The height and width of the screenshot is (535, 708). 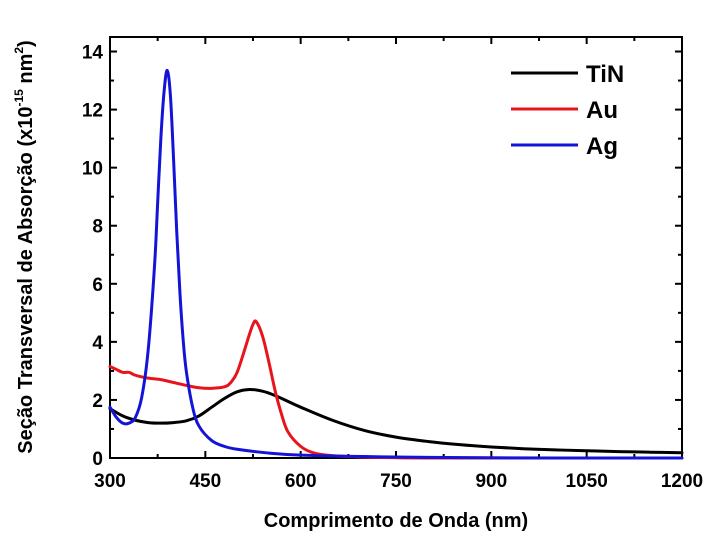 What do you see at coordinates (92, 169) in the screenshot?
I see `y-tick-label: 10` at bounding box center [92, 169].